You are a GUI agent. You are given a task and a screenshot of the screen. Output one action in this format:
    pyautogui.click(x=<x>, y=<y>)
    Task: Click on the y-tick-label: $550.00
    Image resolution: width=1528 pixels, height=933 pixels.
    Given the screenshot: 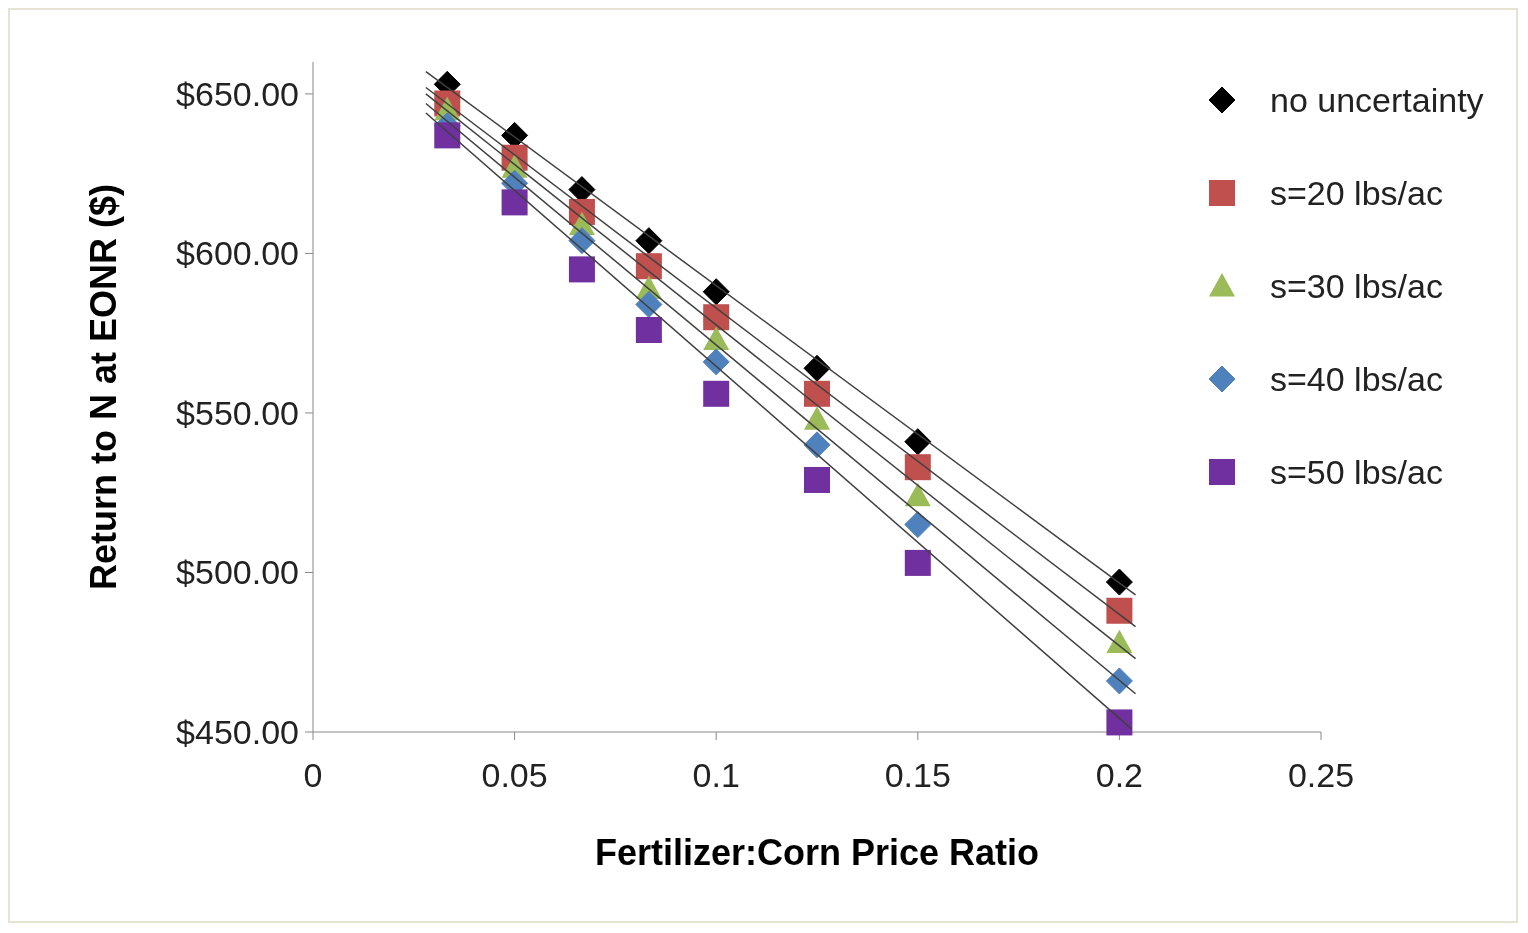 What is the action you would take?
    pyautogui.click(x=237, y=412)
    